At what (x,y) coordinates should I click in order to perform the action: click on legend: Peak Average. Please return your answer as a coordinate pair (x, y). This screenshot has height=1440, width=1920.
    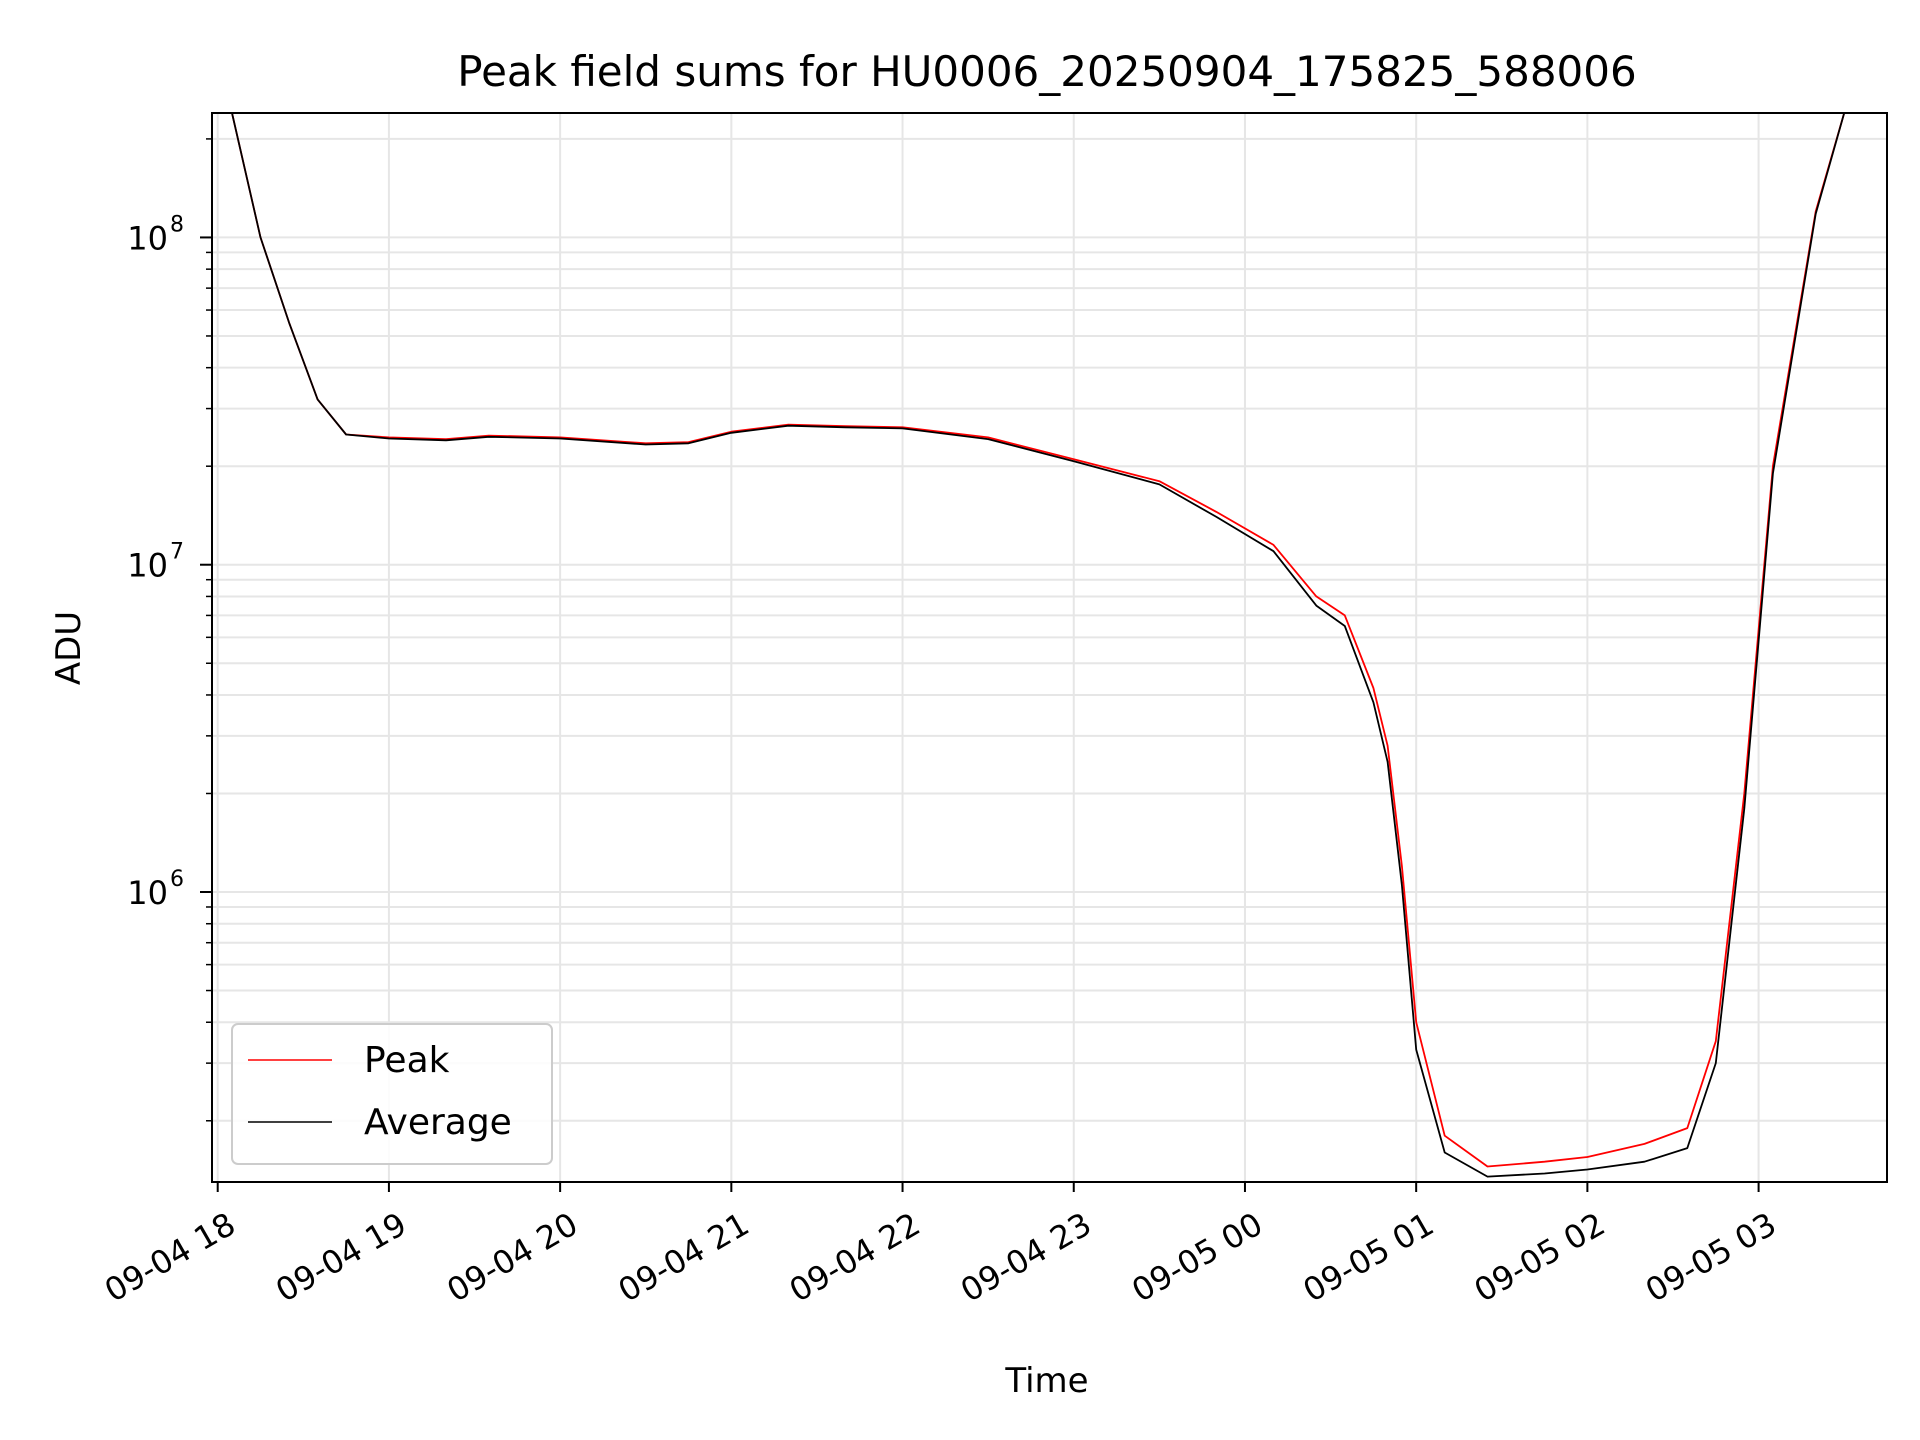
    Looking at the image, I should click on (392, 1094).